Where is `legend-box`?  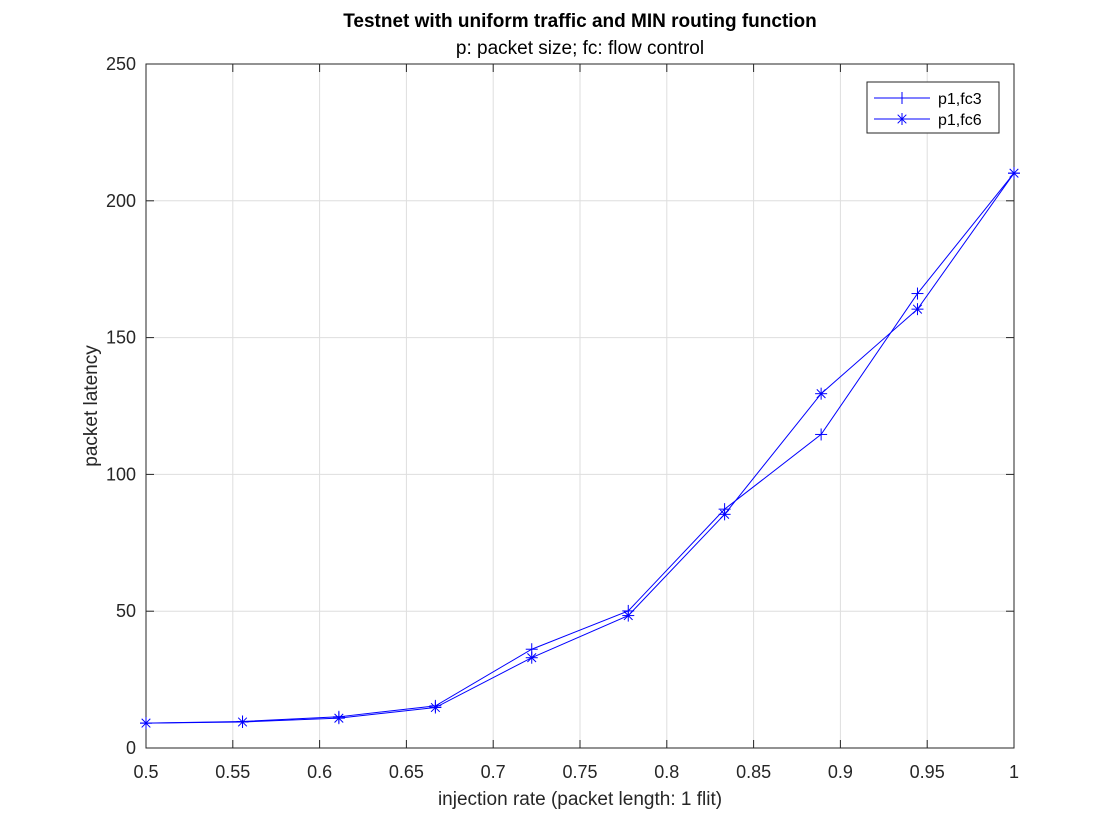
legend-box is located at coordinates (933, 107).